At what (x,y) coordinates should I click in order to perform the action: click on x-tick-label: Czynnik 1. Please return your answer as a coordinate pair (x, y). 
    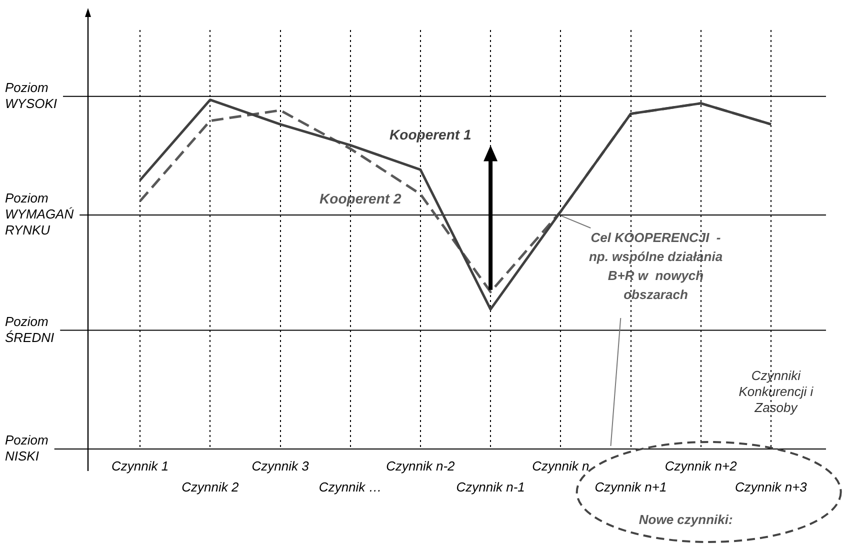
    Looking at the image, I should click on (140, 466).